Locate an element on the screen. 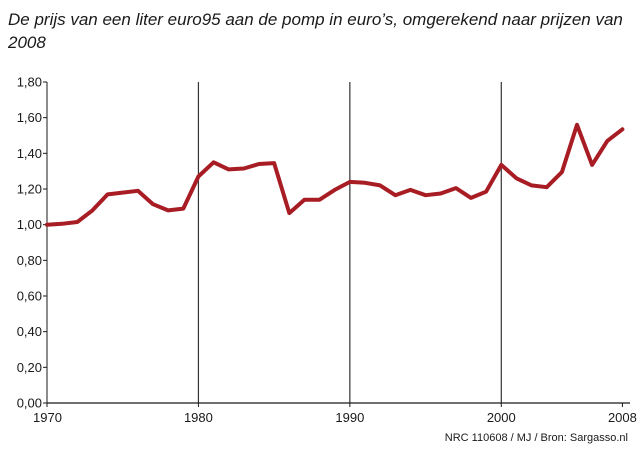 The image size is (640, 450). x-tick-label: 2000 is located at coordinates (501, 417).